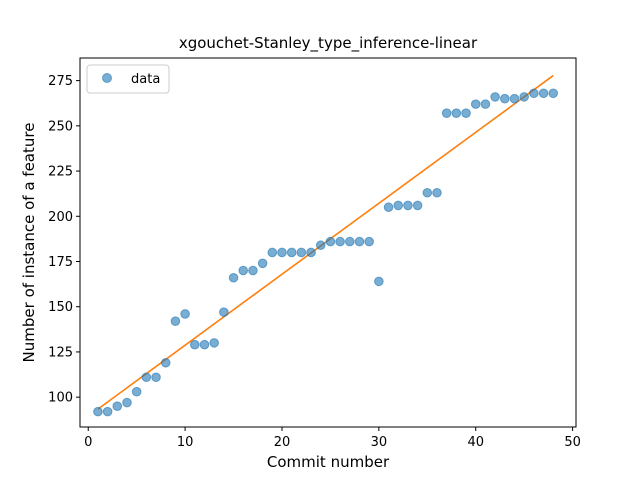  What do you see at coordinates (60, 172) in the screenshot?
I see `y-tick-label: 225` at bounding box center [60, 172].